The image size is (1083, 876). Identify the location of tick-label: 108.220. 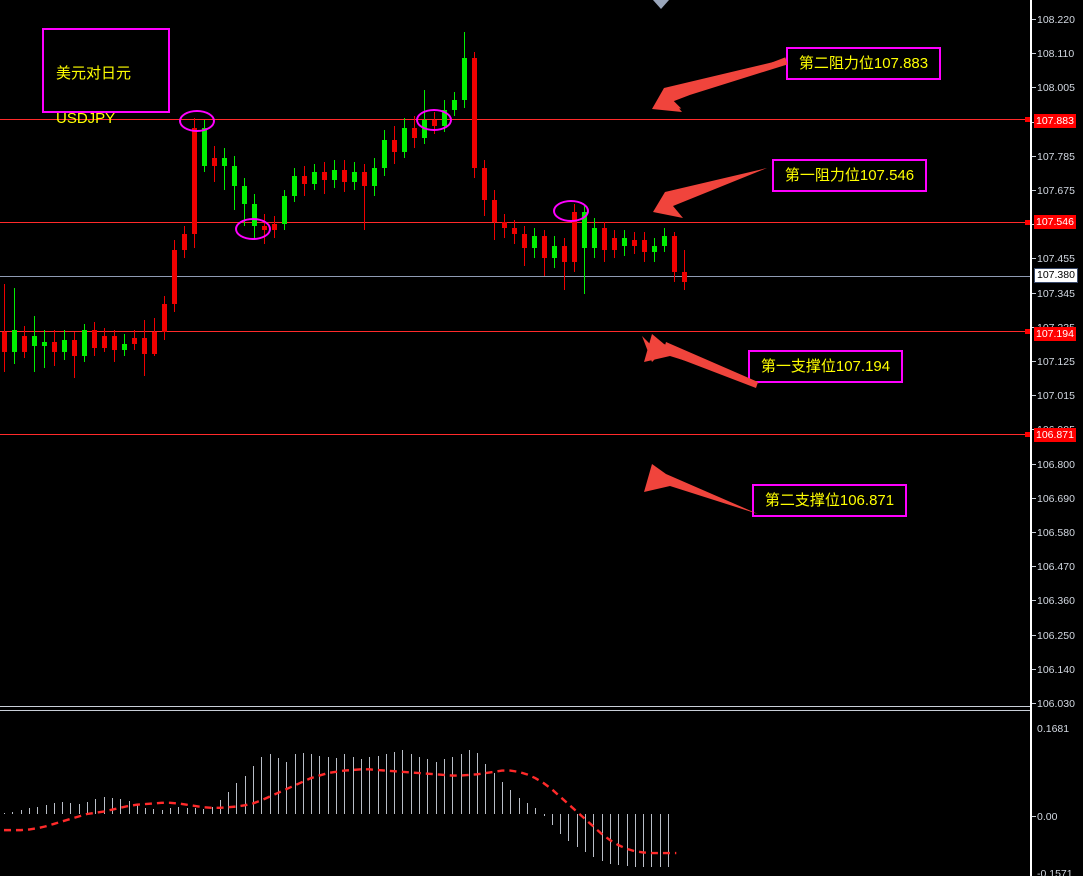
(1056, 20).